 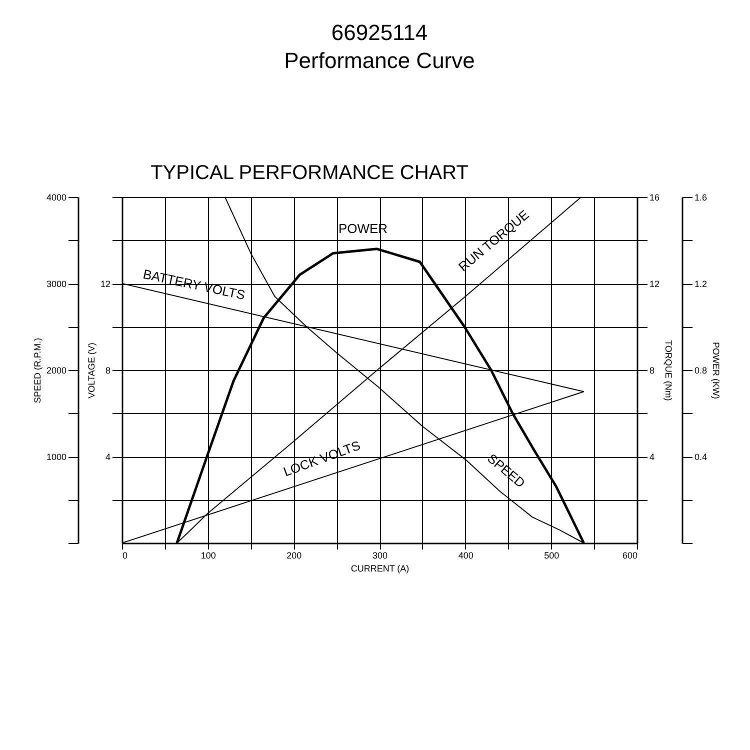 What do you see at coordinates (655, 197) in the screenshot?
I see `y2-tick-label: 16` at bounding box center [655, 197].